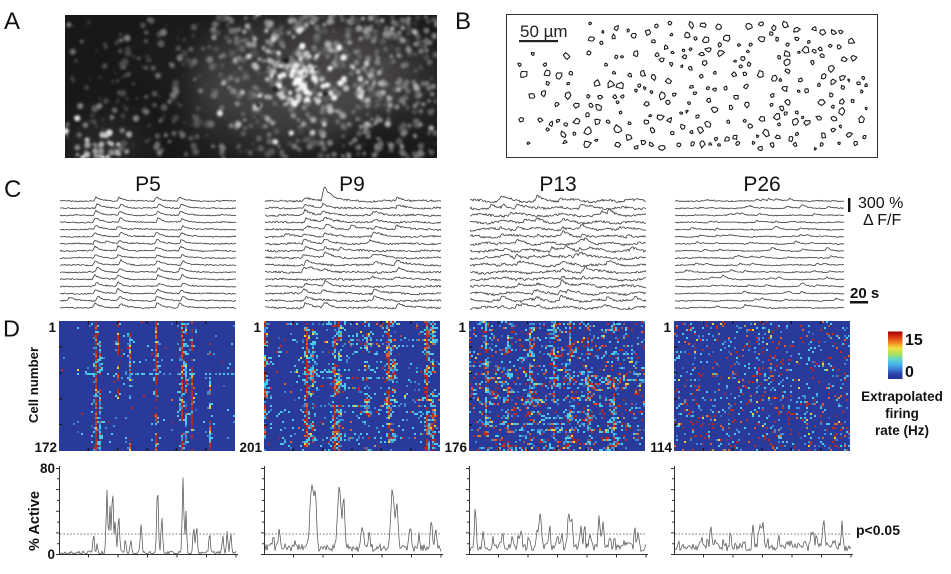 The image size is (951, 574). What do you see at coordinates (47, 468) in the screenshot?
I see `svg-text: 80` at bounding box center [47, 468].